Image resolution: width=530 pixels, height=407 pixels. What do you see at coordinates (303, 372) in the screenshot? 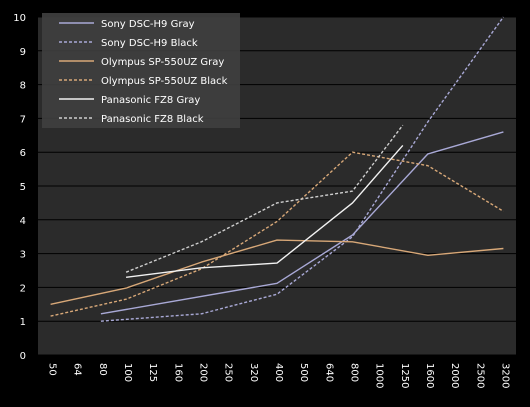
I see `x-tick-label: 500` at bounding box center [303, 372].